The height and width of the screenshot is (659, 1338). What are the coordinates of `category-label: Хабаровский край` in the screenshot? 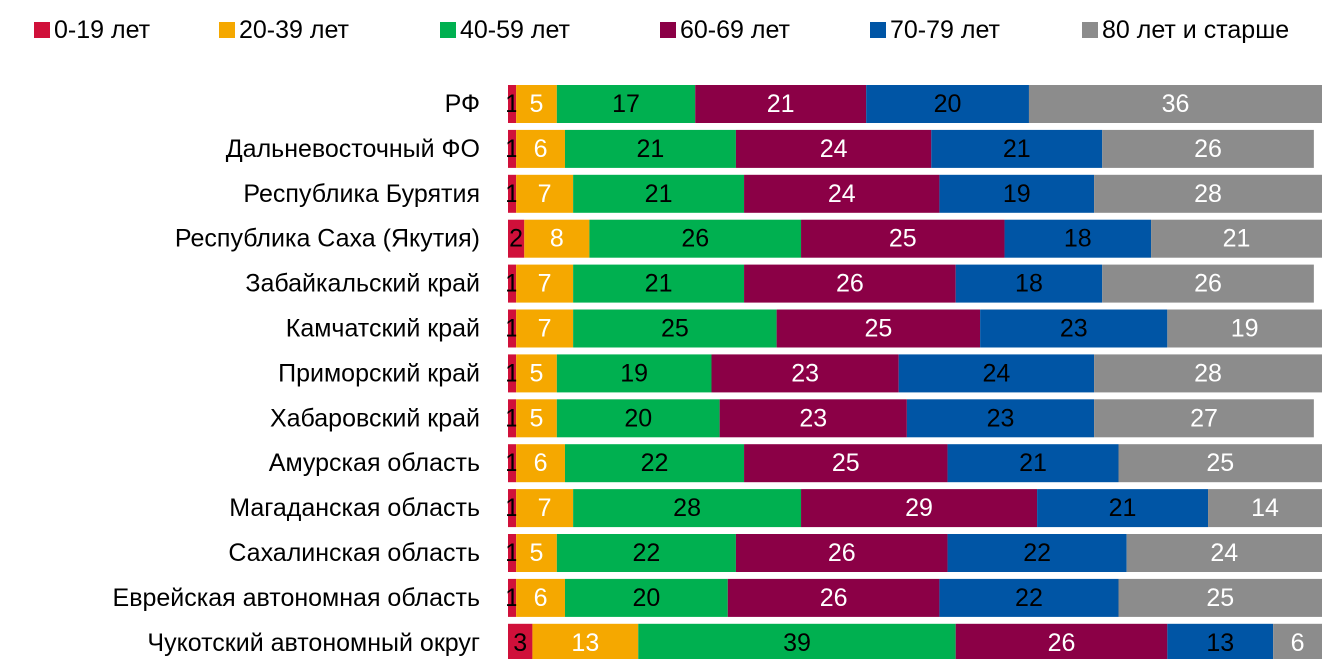 It's located at (375, 418).